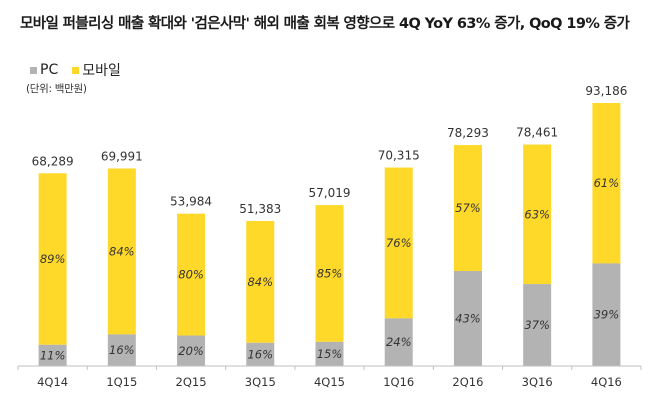  I want to click on mobile-share-label: 80%, so click(191, 275).